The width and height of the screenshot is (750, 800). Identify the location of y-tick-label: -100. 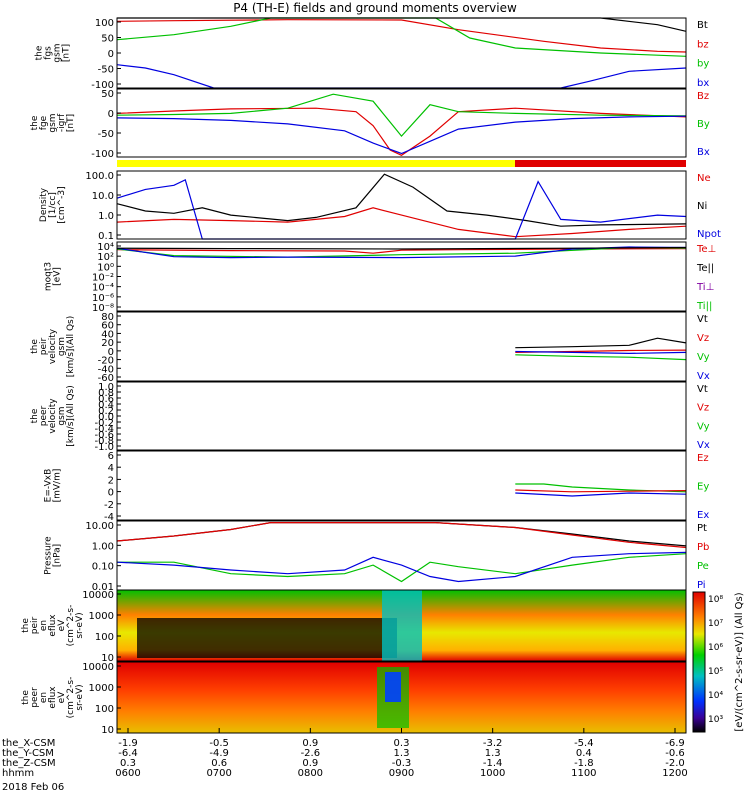
(102, 85).